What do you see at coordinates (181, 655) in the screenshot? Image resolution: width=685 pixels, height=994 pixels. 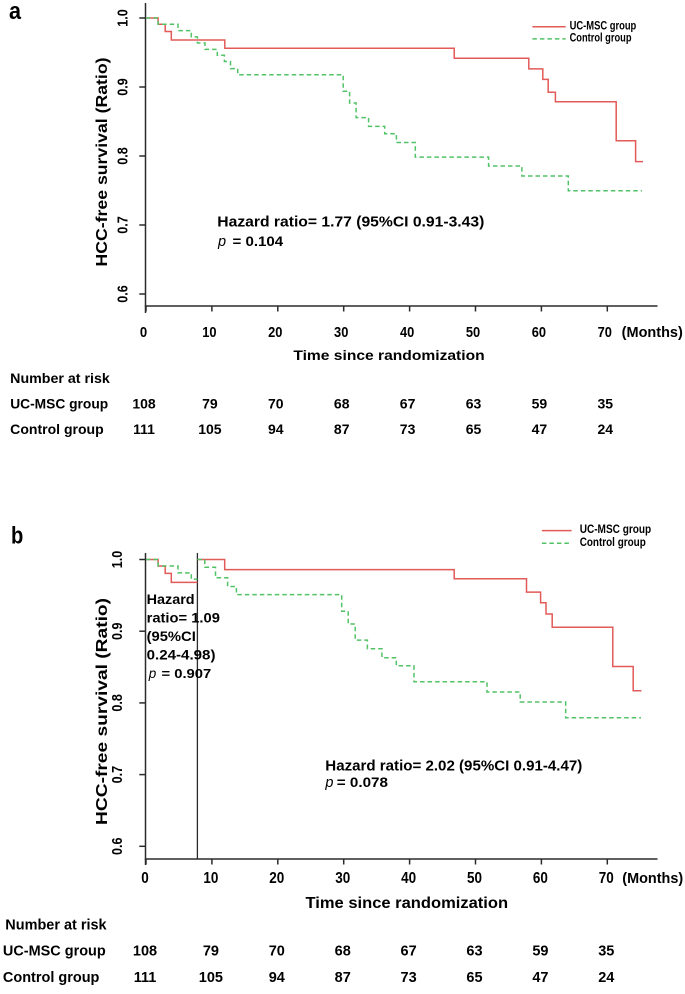 I see `svg-text: 0.24-4.98)` at bounding box center [181, 655].